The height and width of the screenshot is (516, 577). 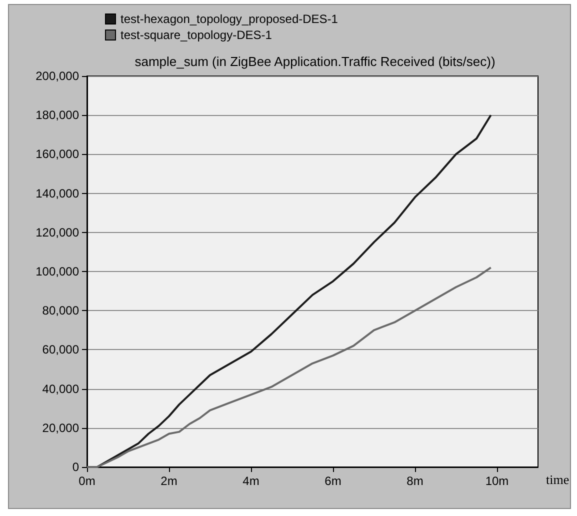 What do you see at coordinates (315, 61) in the screenshot?
I see `chart-title: sample_sum (in ZigBee Application.Traffic Received (bits/sec))` at bounding box center [315, 61].